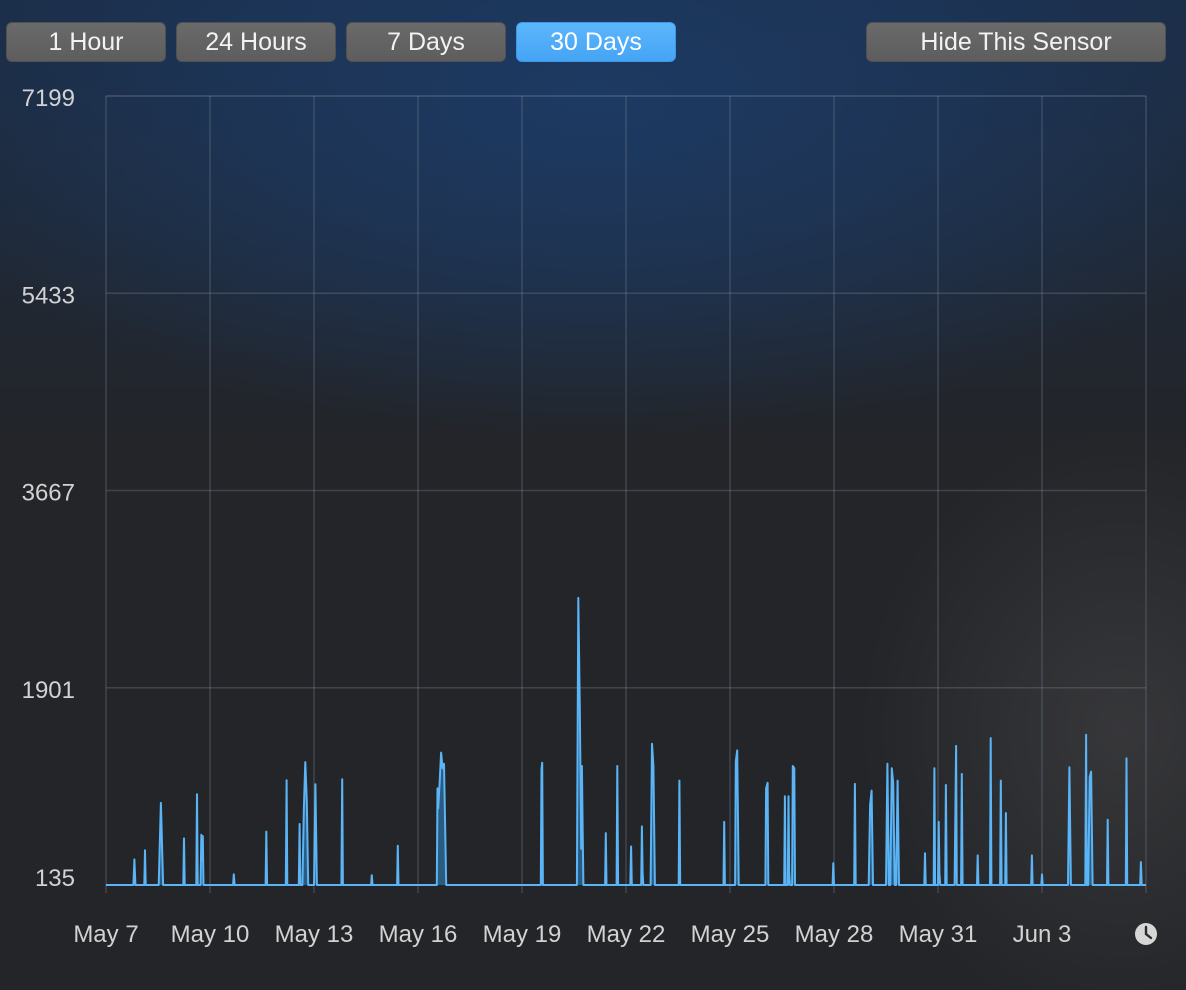 The height and width of the screenshot is (990, 1186). I want to click on x-tick-label: May 10, so click(210, 934).